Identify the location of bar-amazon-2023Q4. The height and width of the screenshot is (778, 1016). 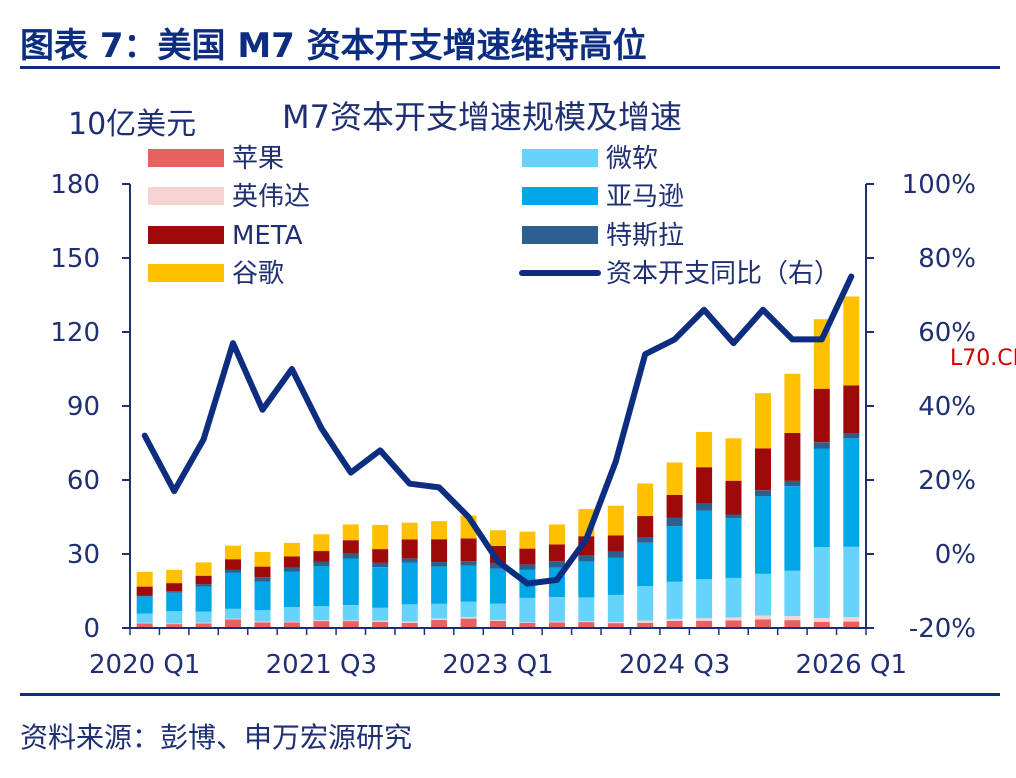
(586, 579).